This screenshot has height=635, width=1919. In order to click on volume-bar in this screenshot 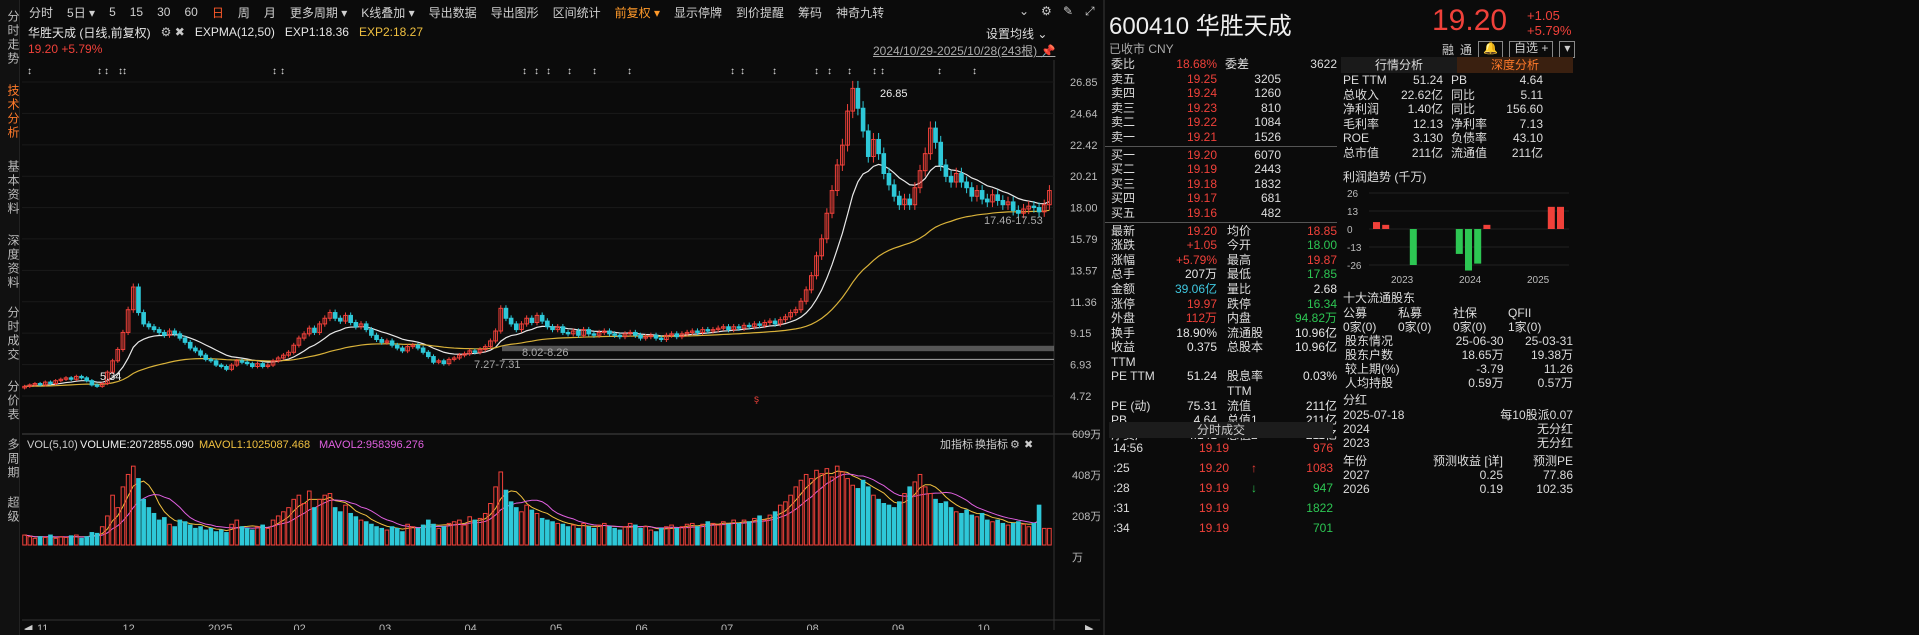, I will do `click(501, 508)`.